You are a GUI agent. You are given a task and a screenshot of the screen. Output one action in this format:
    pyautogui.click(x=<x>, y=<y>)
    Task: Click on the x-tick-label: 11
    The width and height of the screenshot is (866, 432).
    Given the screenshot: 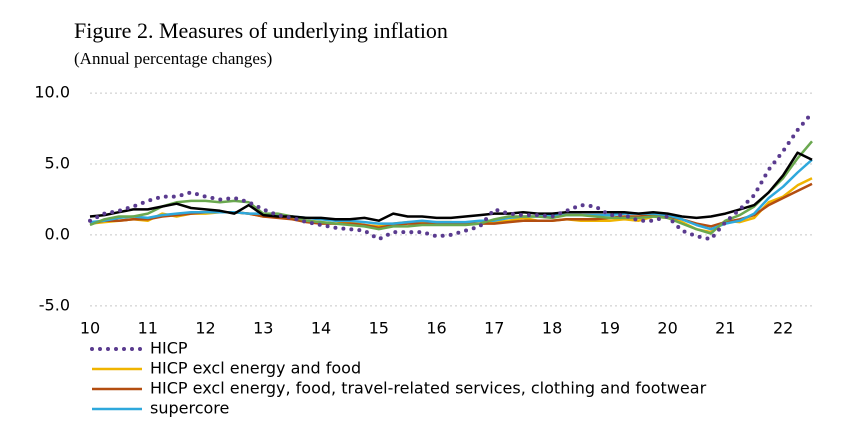 What is the action you would take?
    pyautogui.click(x=148, y=328)
    